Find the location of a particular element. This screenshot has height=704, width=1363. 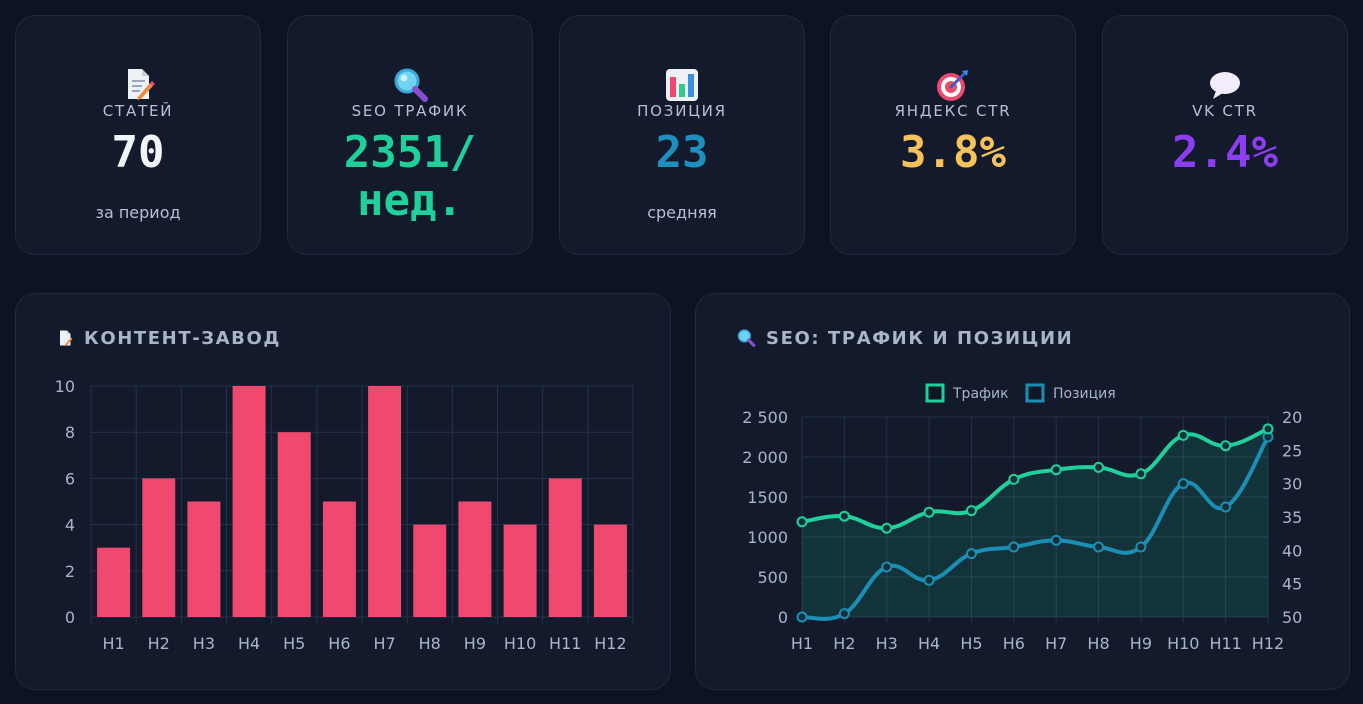

y-tick-label: 10 is located at coordinates (65, 386).